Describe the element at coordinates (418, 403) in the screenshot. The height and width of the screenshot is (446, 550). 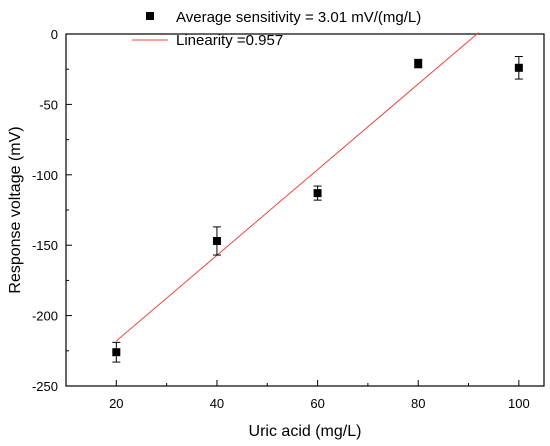
I see `x-tick-label: 80` at that location.